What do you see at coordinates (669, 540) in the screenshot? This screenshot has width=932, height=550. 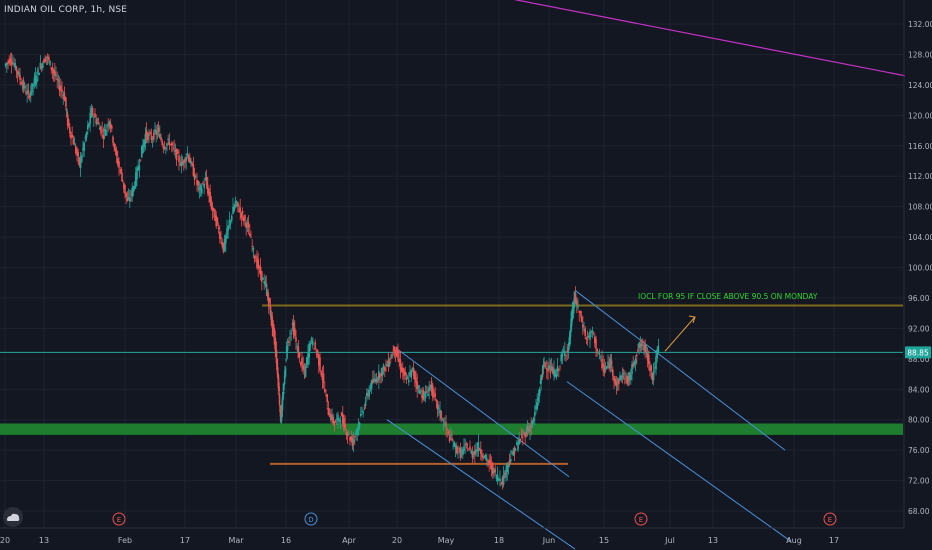 I see `x-tick-label: Jul` at bounding box center [669, 540].